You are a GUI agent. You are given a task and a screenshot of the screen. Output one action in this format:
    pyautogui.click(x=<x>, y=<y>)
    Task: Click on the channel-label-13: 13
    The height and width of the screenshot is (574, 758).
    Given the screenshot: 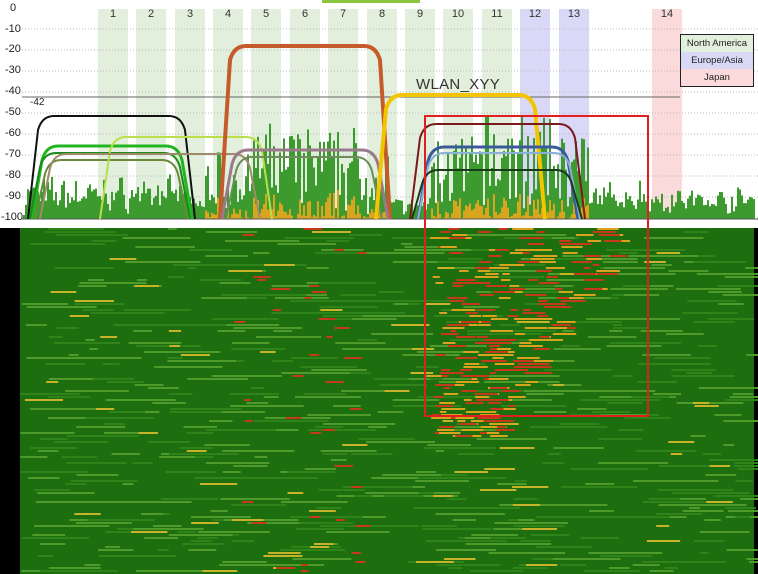 What is the action you would take?
    pyautogui.click(x=574, y=14)
    